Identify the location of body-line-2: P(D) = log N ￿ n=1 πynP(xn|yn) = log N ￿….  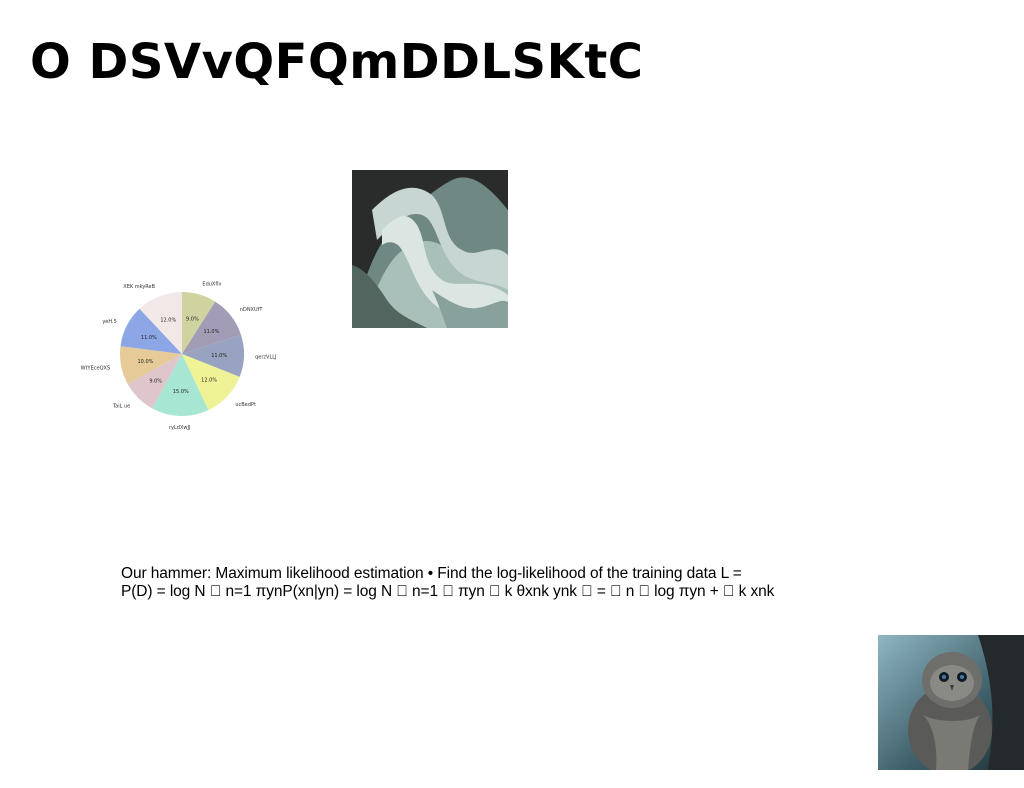
(448, 591).